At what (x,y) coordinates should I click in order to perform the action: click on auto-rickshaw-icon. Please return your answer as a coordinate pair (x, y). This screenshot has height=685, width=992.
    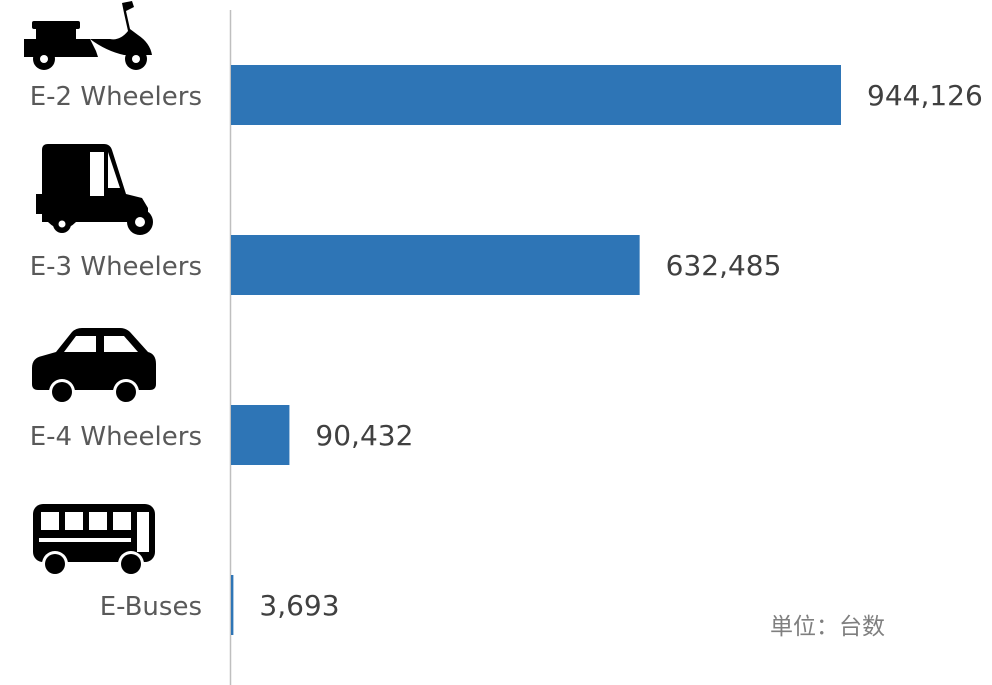
    Looking at the image, I should click on (94, 189).